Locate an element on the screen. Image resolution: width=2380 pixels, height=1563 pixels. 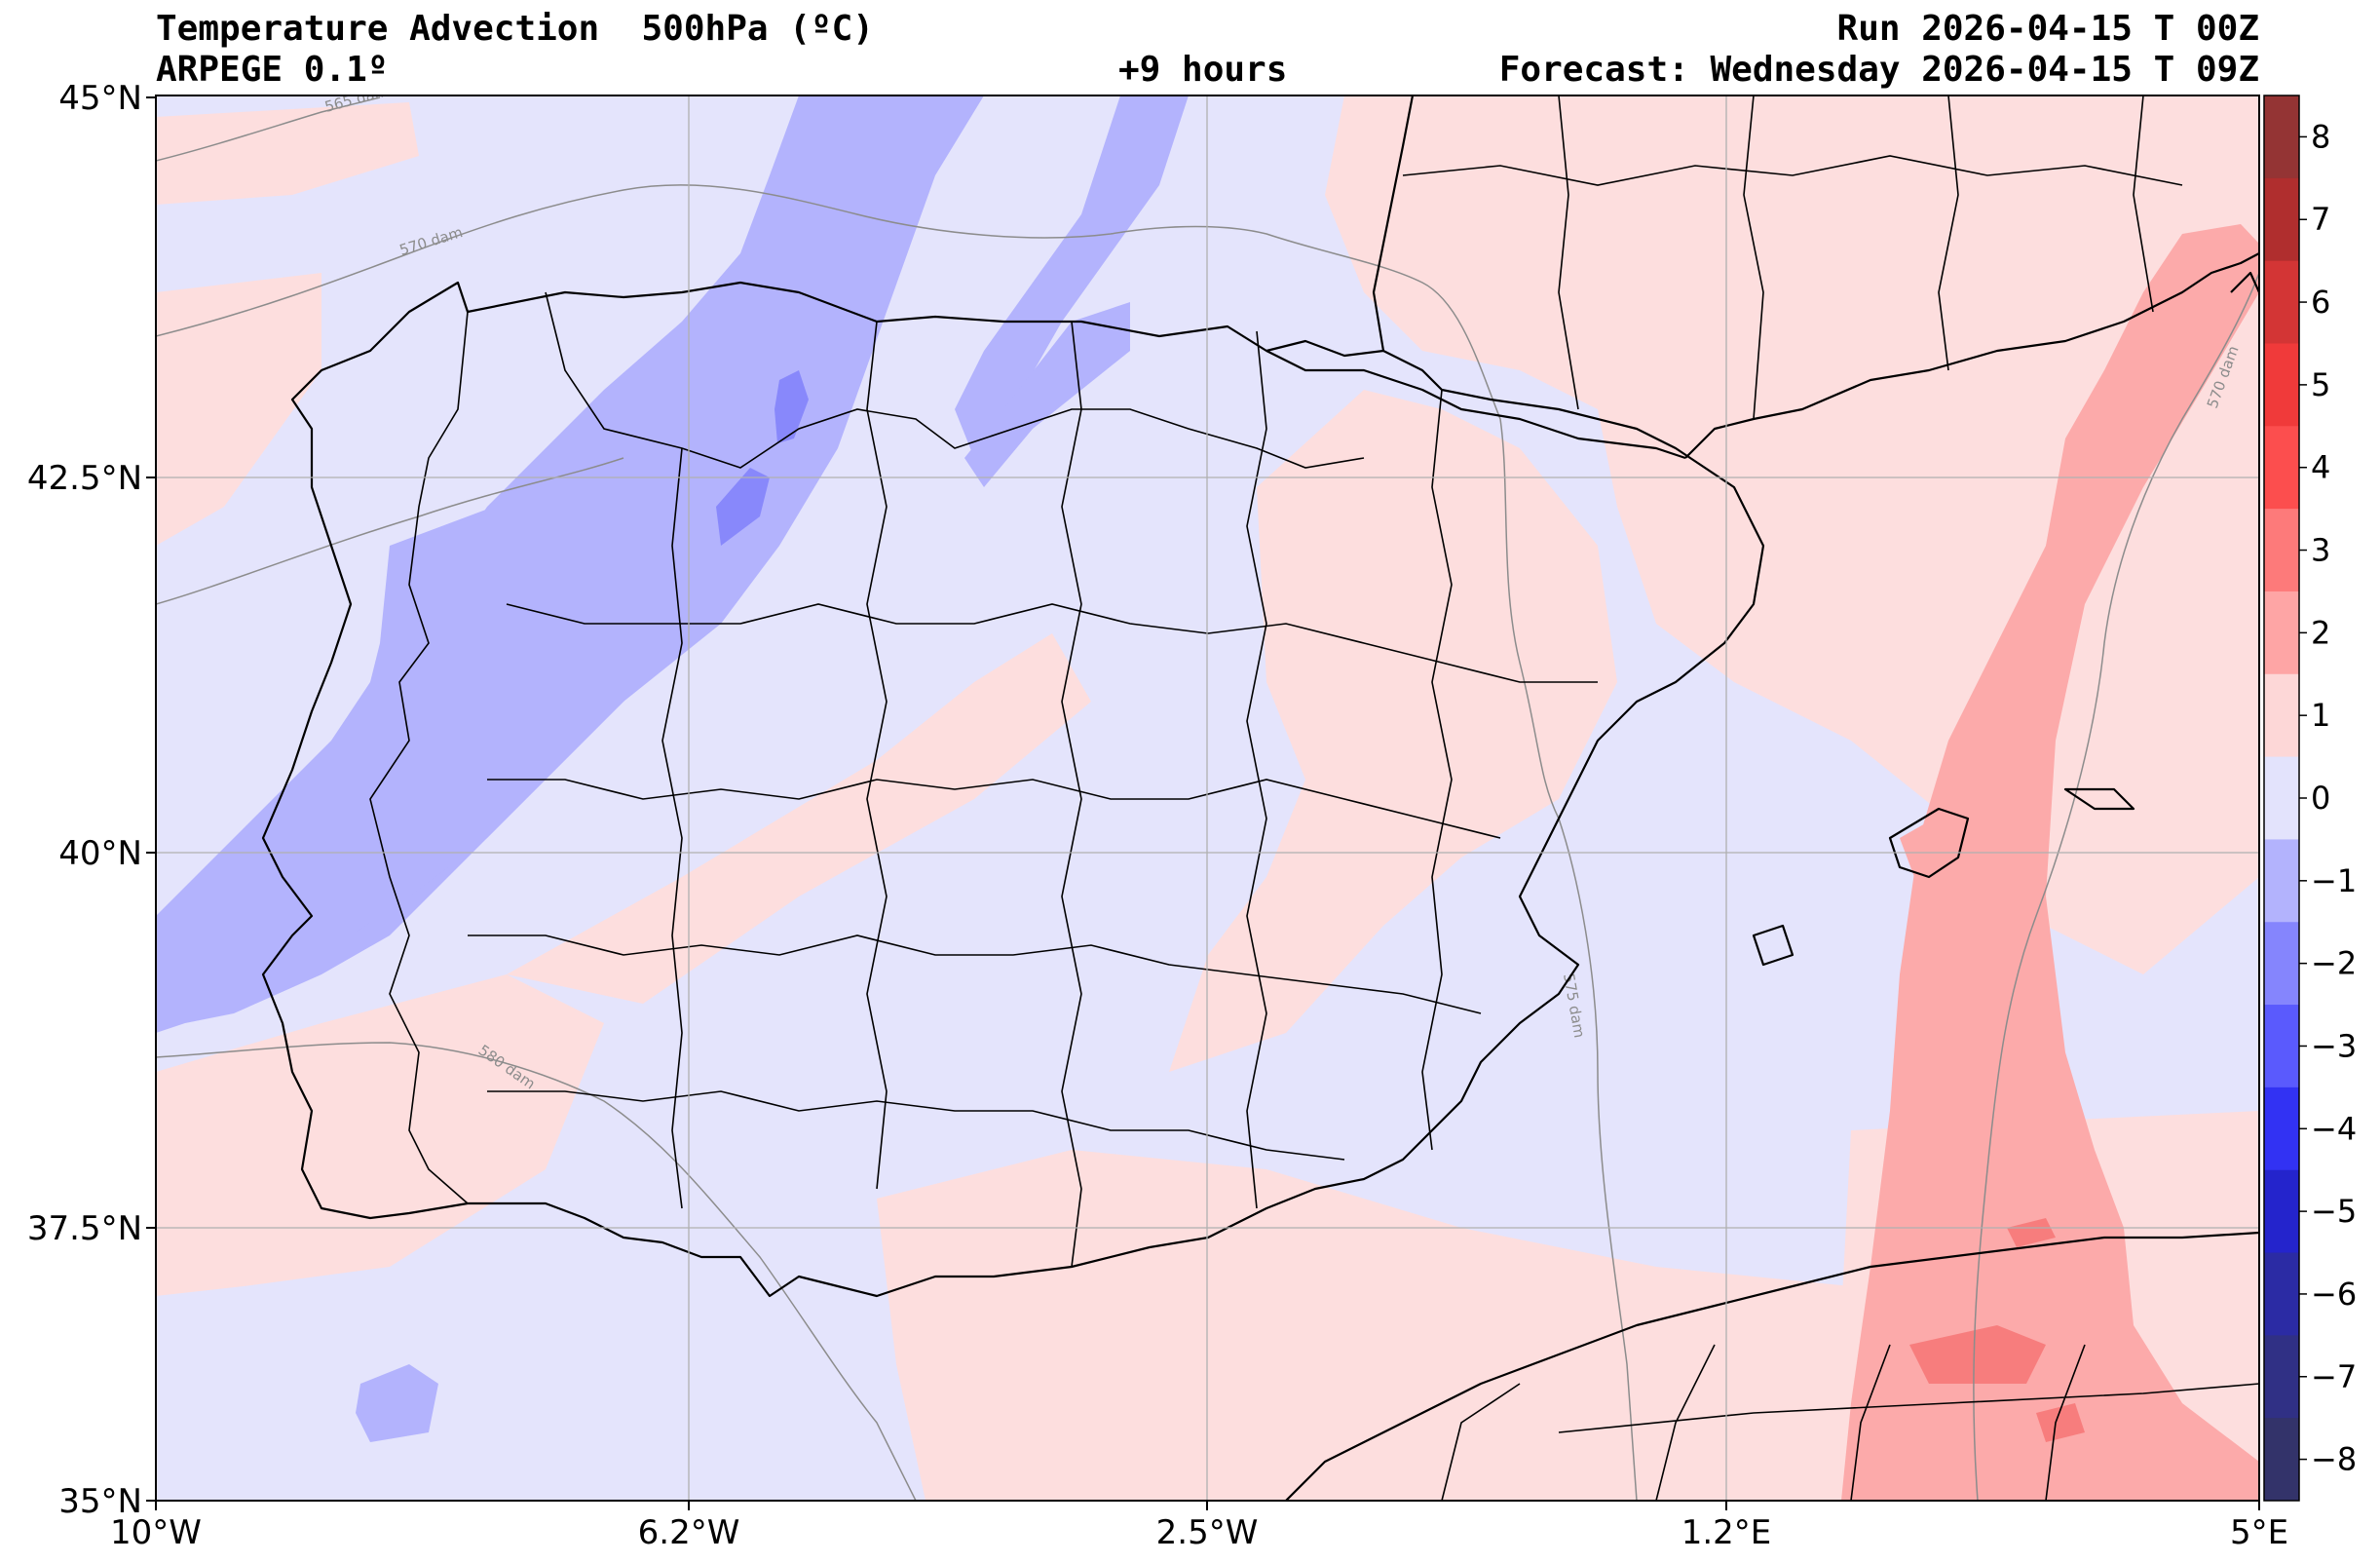
contour-left-lower is located at coordinates (390, 531).